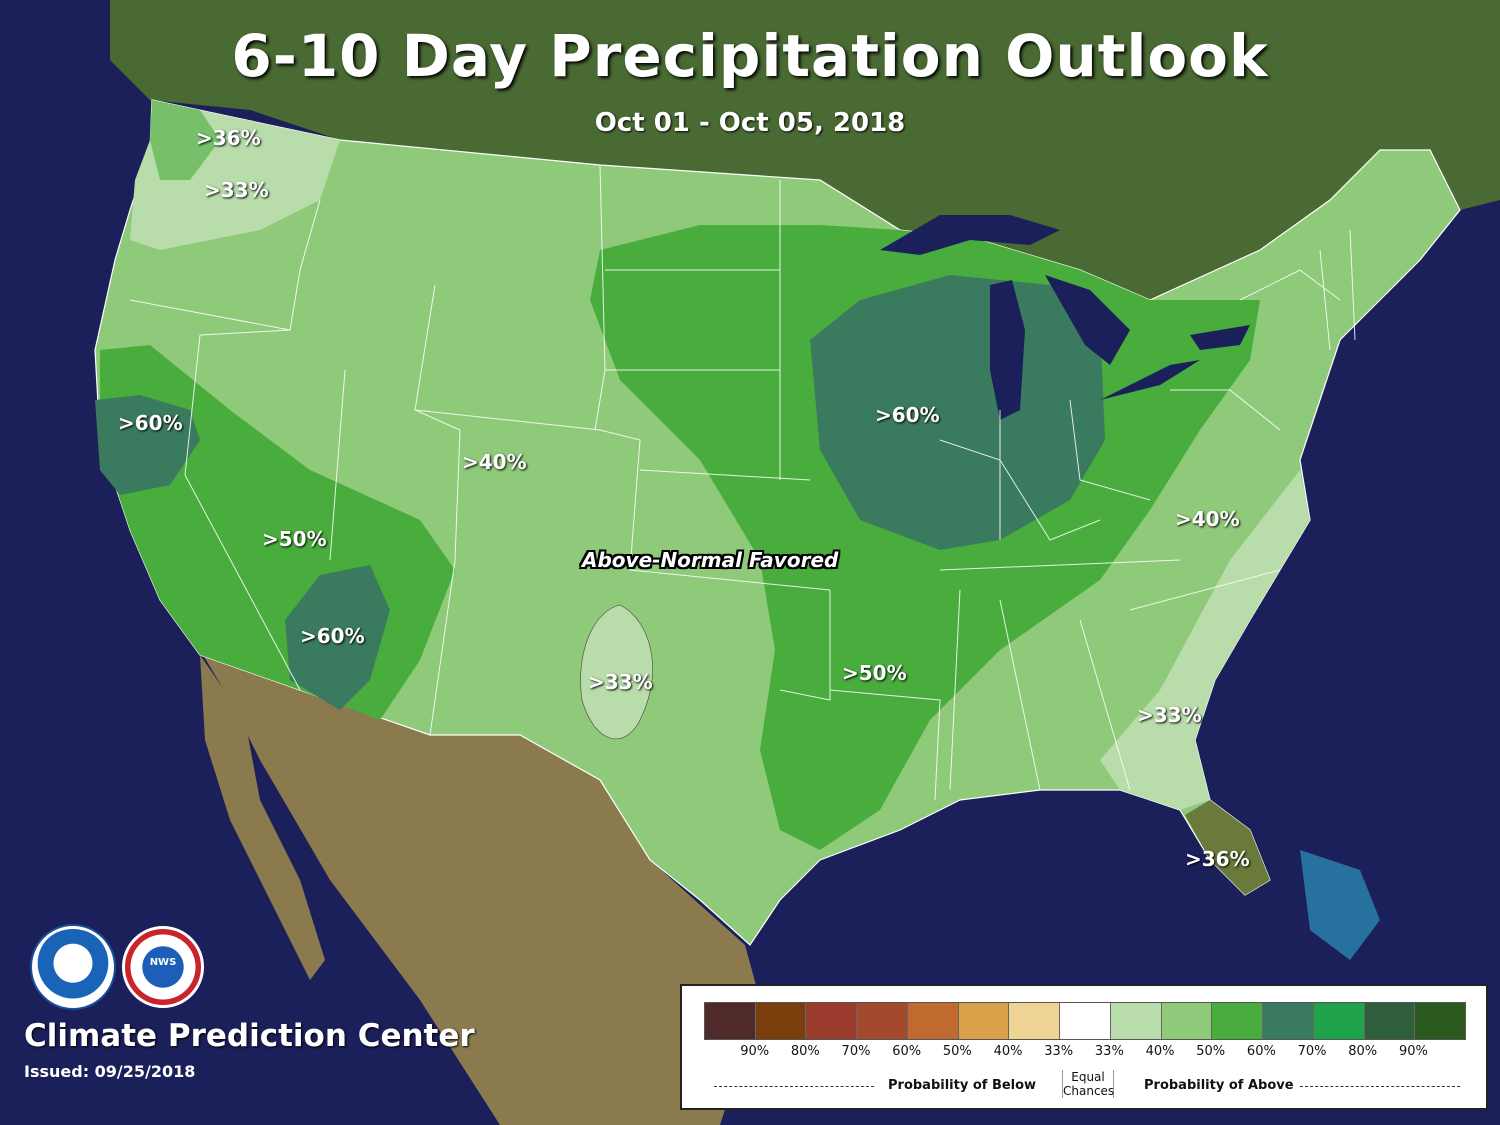 The width and height of the screenshot is (1500, 1125). I want to click on organization-name: Climate Prediction Center, so click(249, 1036).